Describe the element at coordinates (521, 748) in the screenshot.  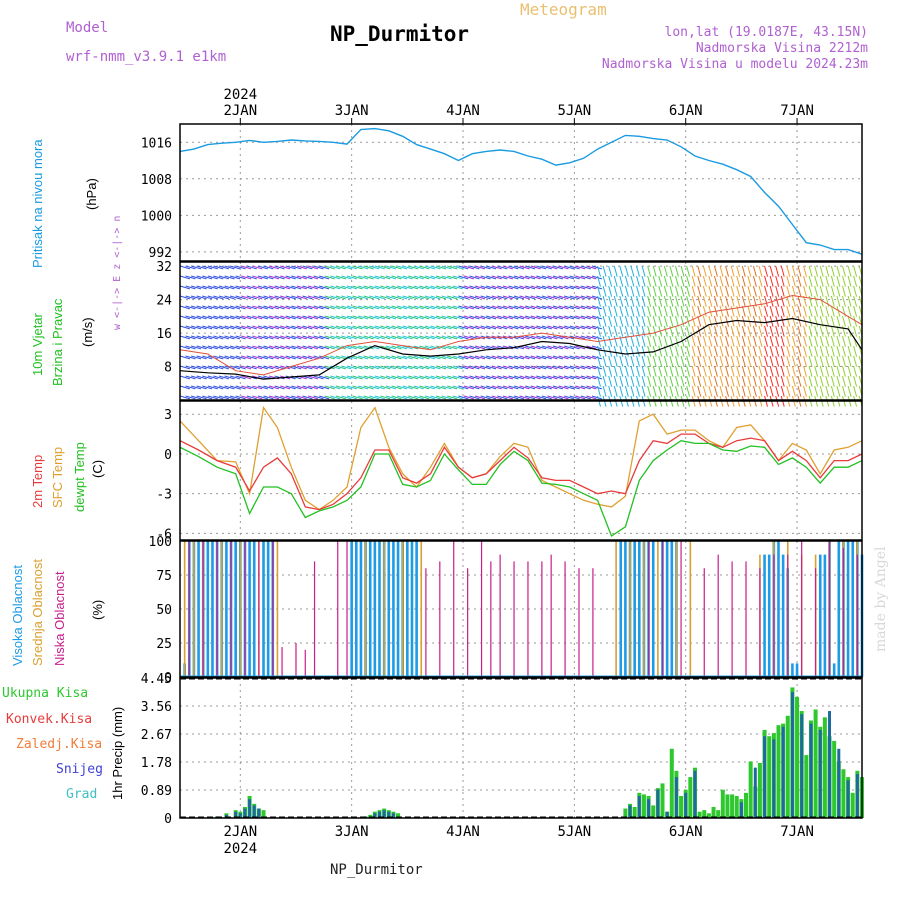
I see `panel-frame` at that location.